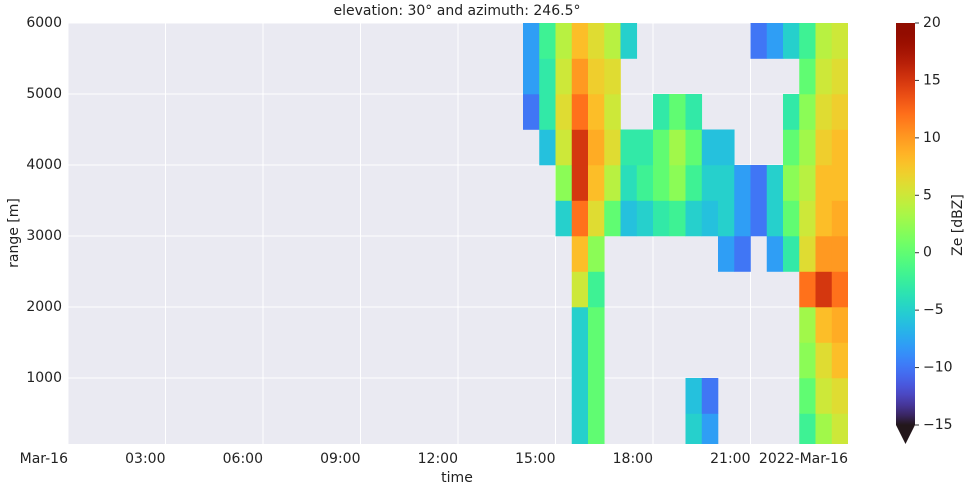 This screenshot has height=496, width=975. What do you see at coordinates (44, 236) in the screenshot?
I see `y-tick-label: 3000` at bounding box center [44, 236].